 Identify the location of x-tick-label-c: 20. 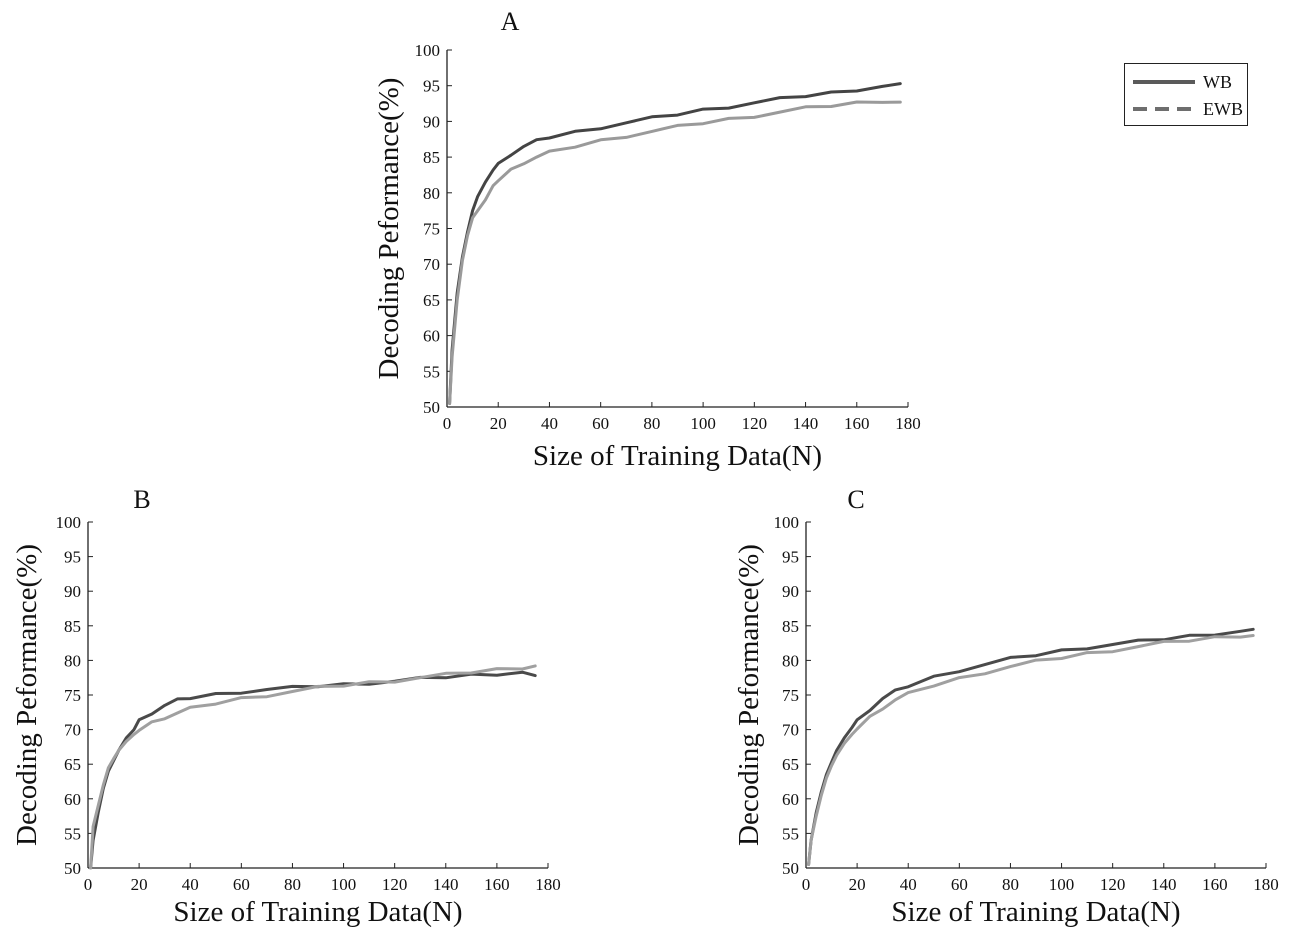
(857, 884).